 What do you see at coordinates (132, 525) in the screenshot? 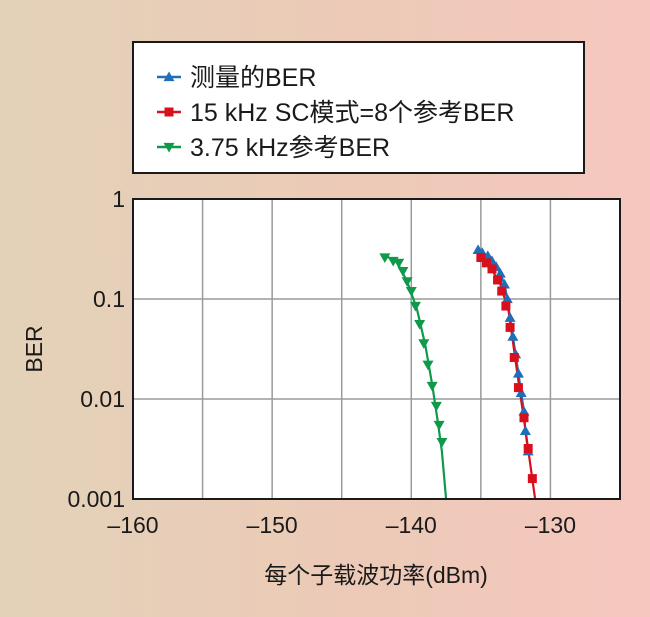
I see `x-tick-label: –160` at bounding box center [132, 525].